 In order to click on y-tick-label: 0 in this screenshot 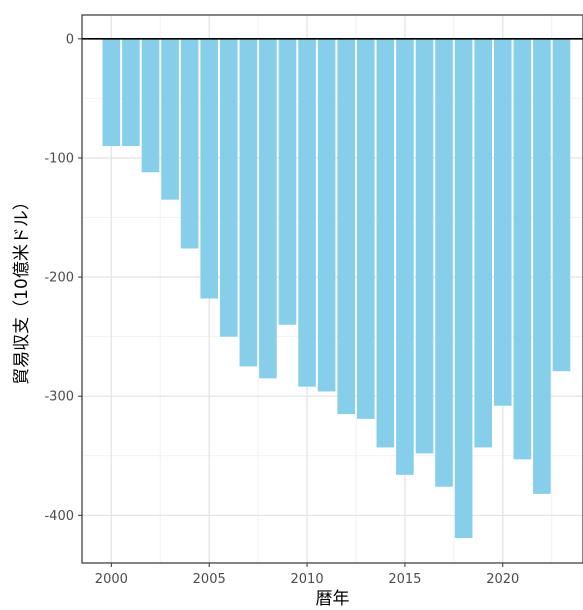, I will do `click(70, 39)`.